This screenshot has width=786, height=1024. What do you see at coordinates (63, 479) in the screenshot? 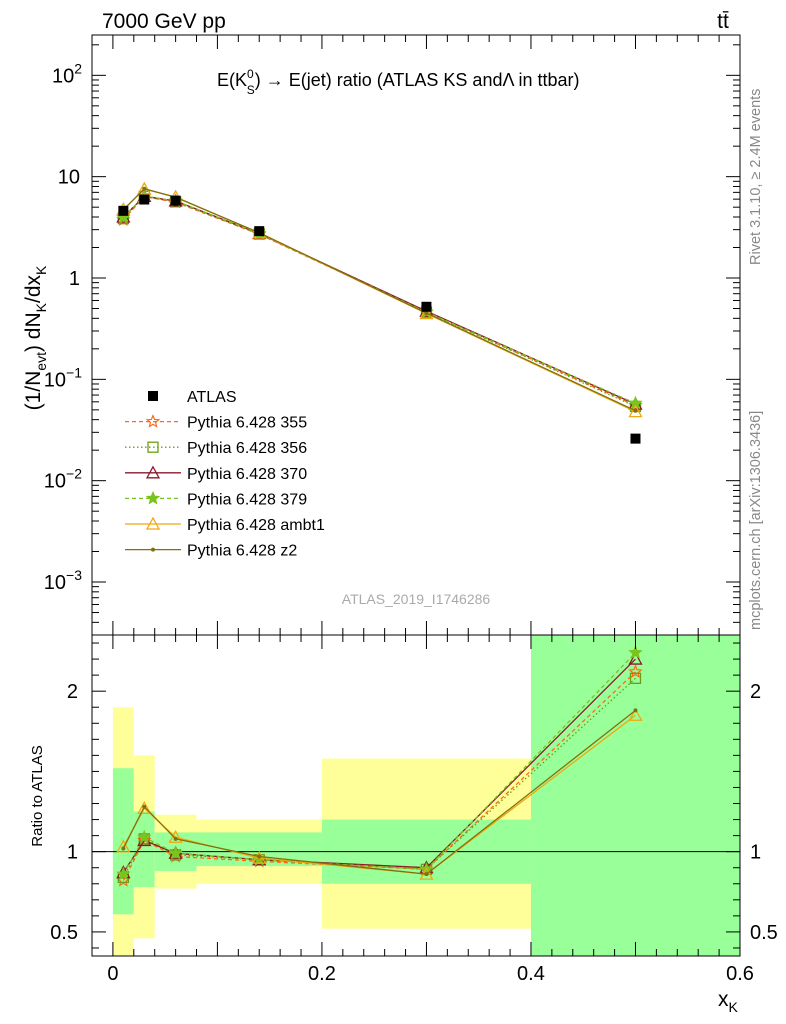
I see `main-y-tick-label: 10⁻²` at bounding box center [63, 479].